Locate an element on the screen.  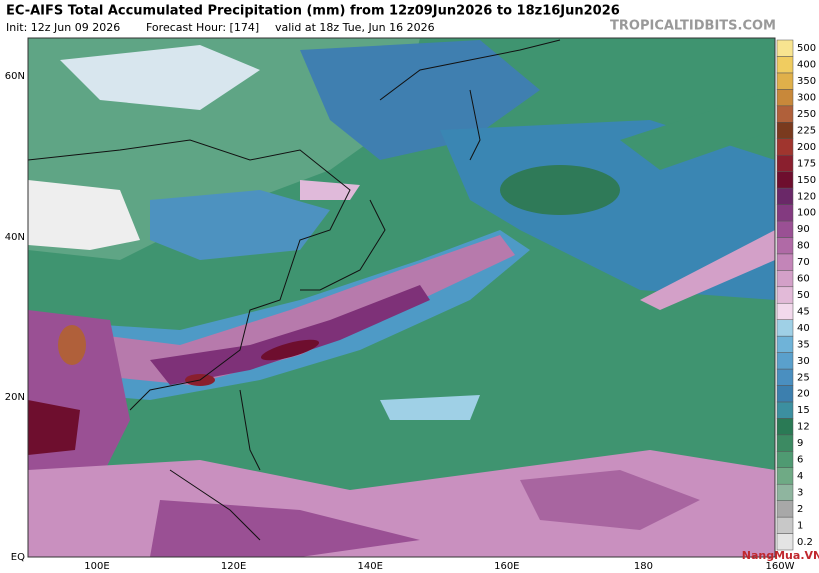
colorbar-label: 150 is located at coordinates (806, 180).